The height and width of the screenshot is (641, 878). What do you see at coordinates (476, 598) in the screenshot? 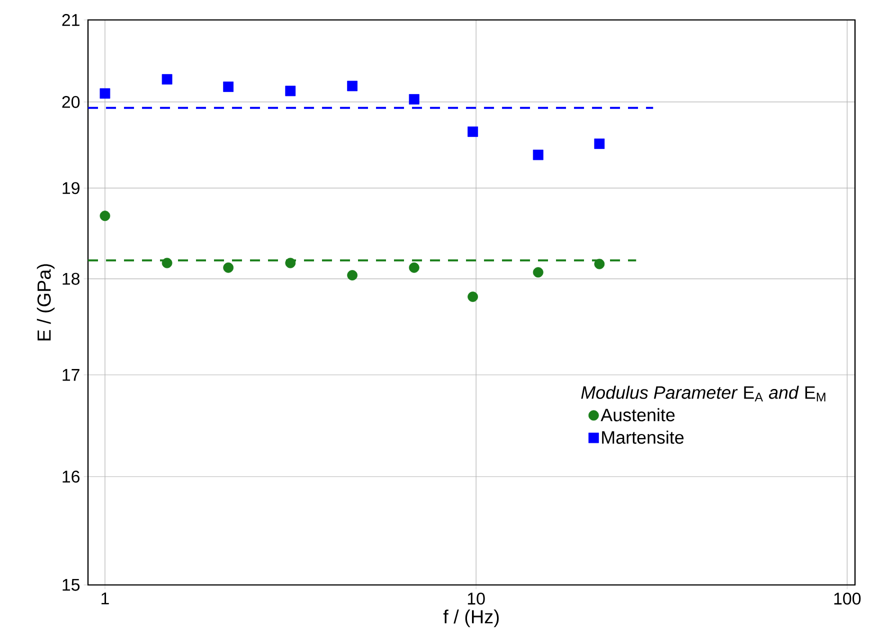
I see `x-tick-label: 10` at bounding box center [476, 598].